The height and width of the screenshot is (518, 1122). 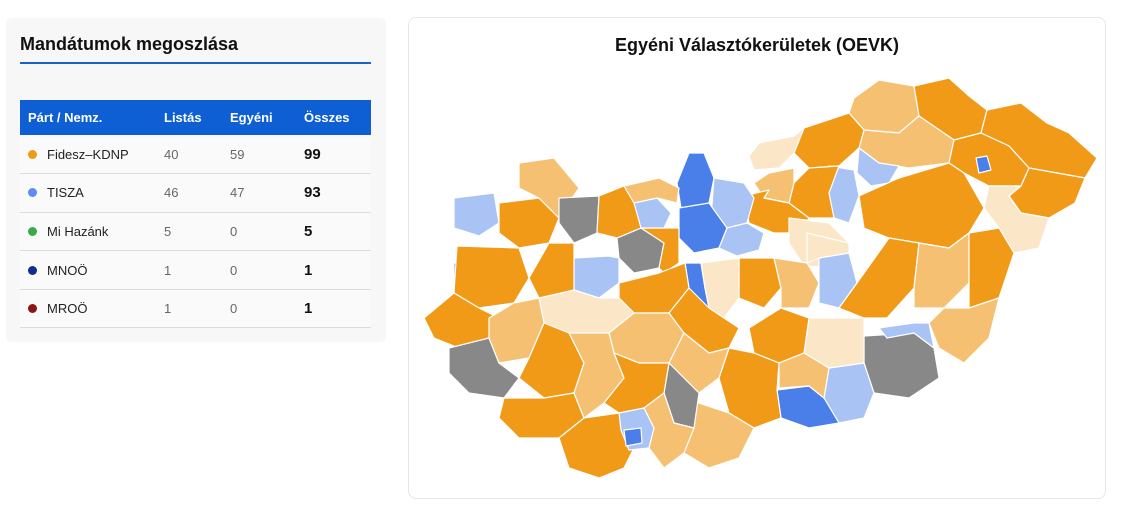 I want to click on party-name: TISZA, so click(x=65, y=193).